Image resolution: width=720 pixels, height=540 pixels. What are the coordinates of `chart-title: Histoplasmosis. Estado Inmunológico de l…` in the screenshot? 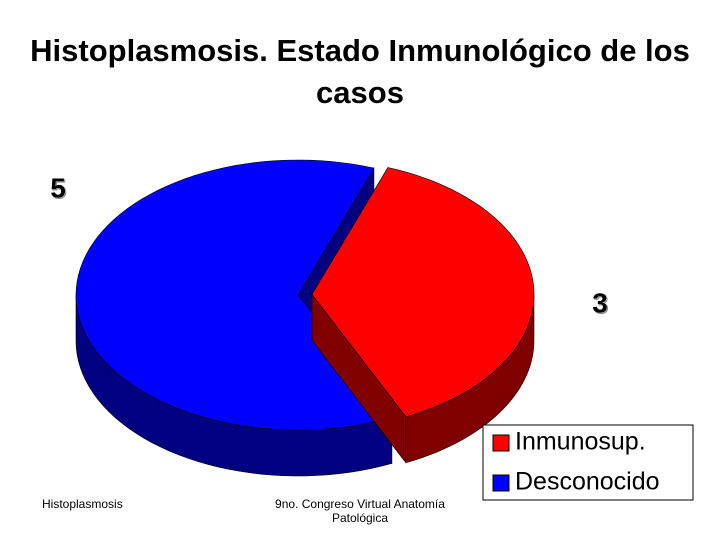 It's located at (360, 71).